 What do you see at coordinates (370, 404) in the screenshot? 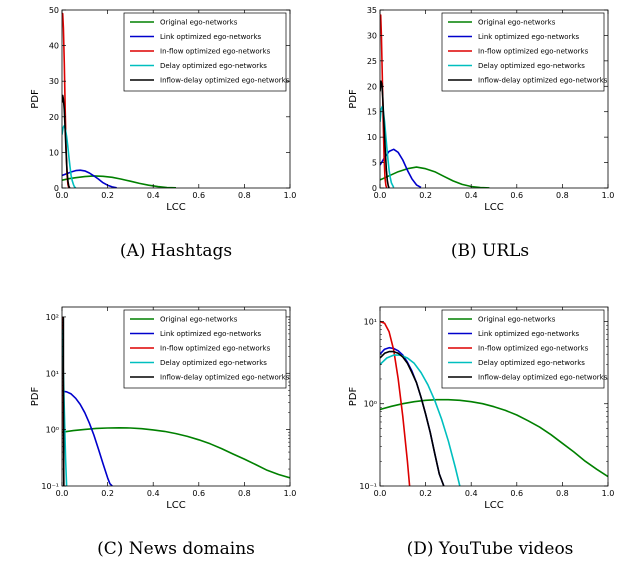
I see `y-tick-label: 10⁰` at bounding box center [370, 404].